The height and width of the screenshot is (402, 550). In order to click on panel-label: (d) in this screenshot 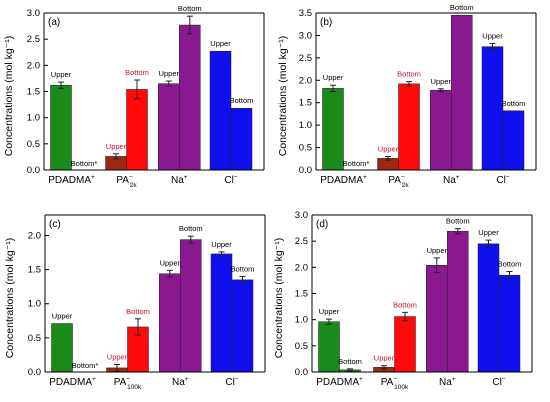, I will do `click(322, 224)`.